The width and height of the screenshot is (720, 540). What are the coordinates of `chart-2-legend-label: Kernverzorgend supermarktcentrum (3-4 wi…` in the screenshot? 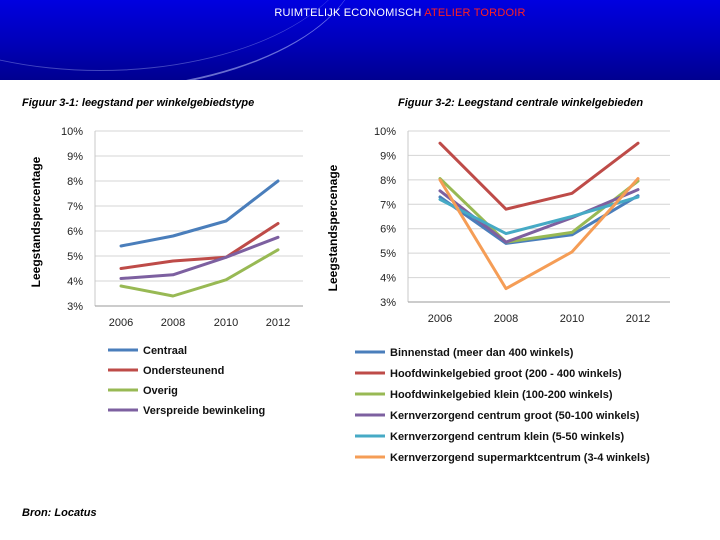 It's located at (520, 458).